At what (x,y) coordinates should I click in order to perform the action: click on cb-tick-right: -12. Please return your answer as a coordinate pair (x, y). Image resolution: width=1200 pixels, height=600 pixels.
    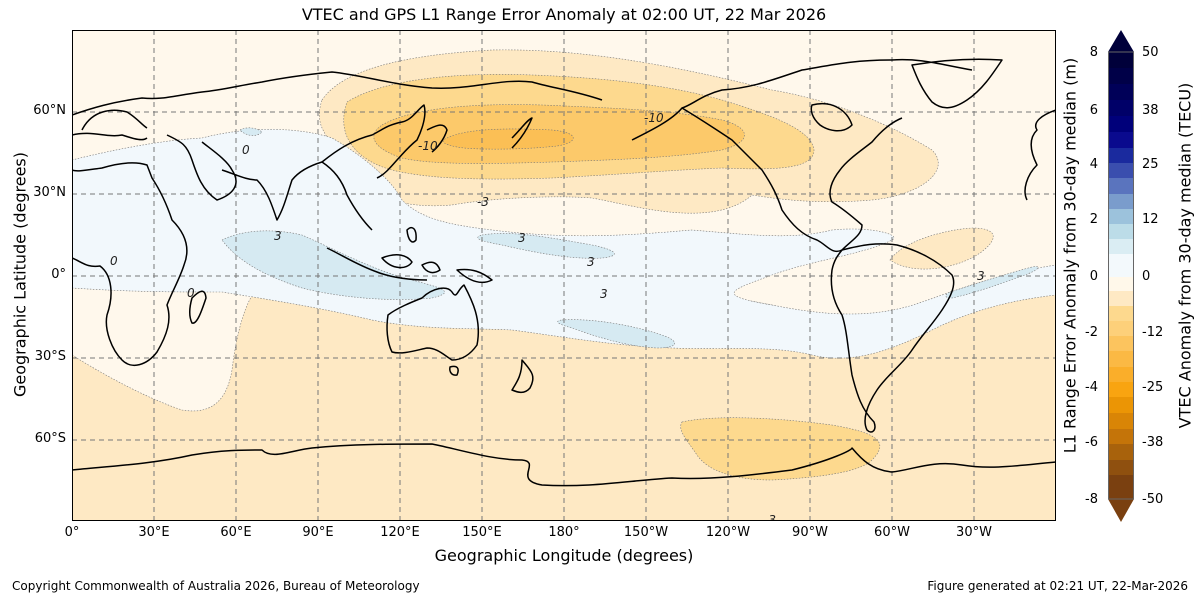
    Looking at the image, I should click on (1153, 332).